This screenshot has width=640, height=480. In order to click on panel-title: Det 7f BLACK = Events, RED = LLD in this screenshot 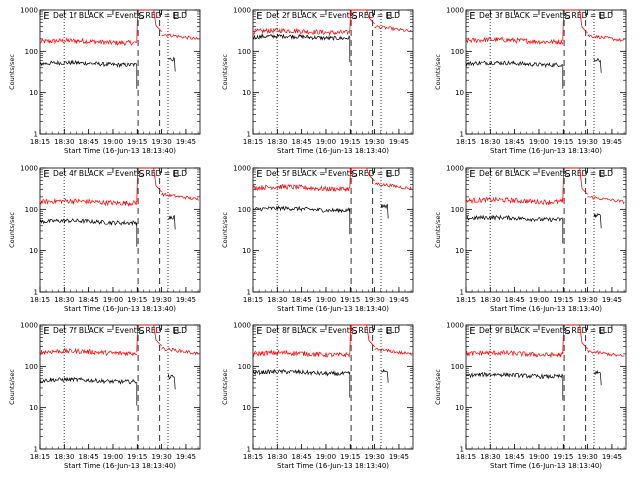, I will do `click(120, 330)`.